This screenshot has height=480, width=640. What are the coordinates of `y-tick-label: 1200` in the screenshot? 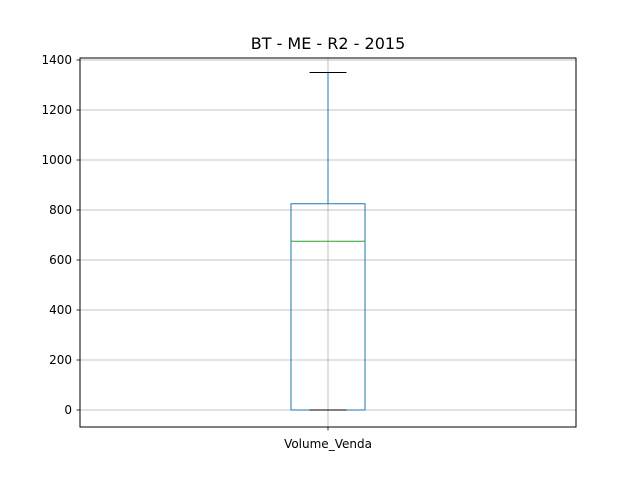 It's located at (56, 110).